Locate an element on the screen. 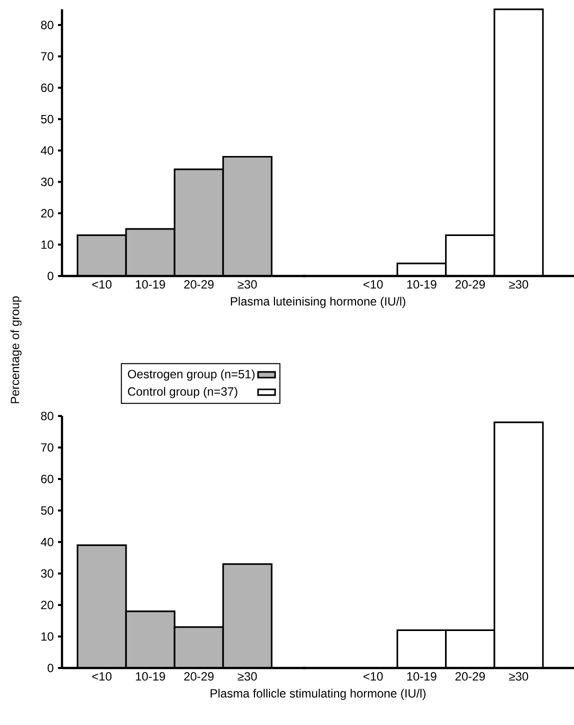 This screenshot has width=574, height=725. x-axis-title: Plasma luteinising hormone (IU/l) is located at coordinates (318, 302).